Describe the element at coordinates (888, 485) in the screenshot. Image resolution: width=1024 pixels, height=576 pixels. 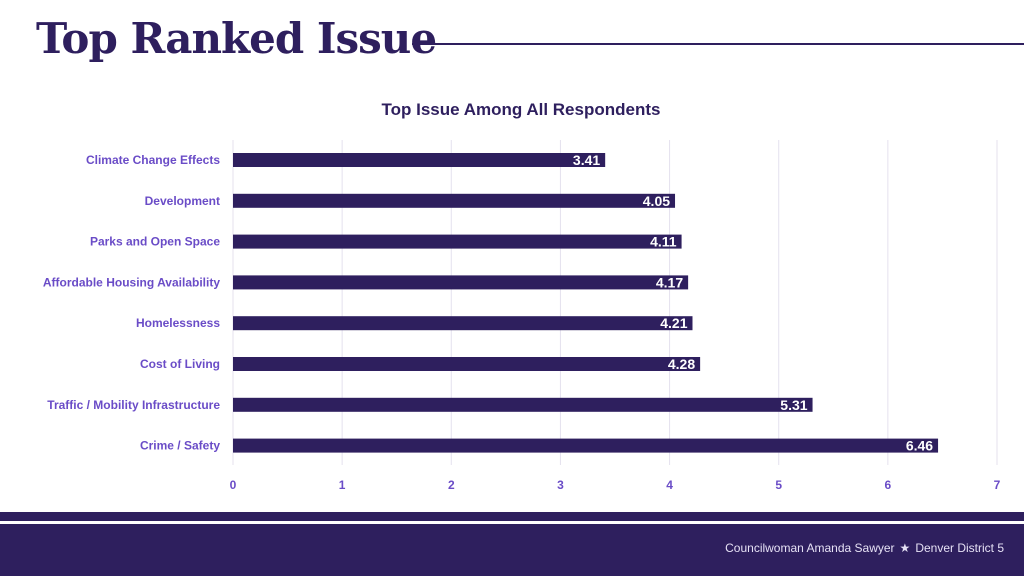
I see `x-tick-label: 6` at that location.